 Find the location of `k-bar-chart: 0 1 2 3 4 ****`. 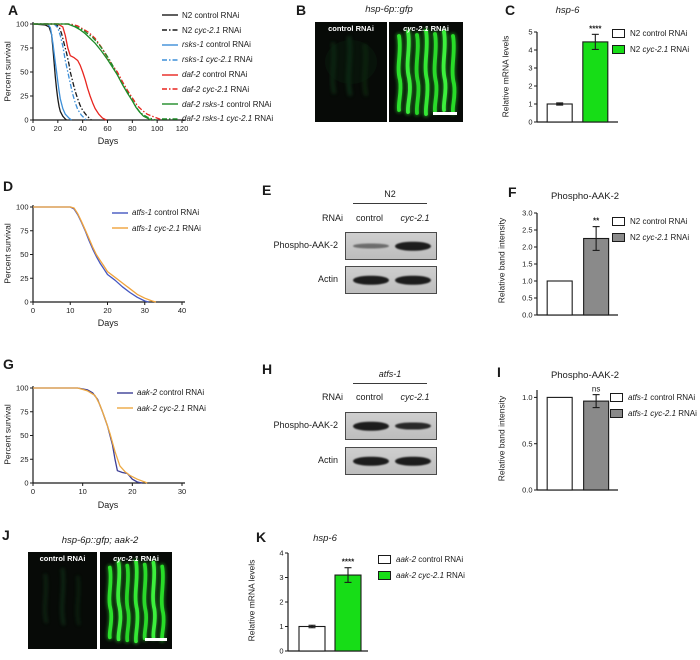

k-bar-chart: 0 1 2 3 4 **** is located at coordinates (323, 602).